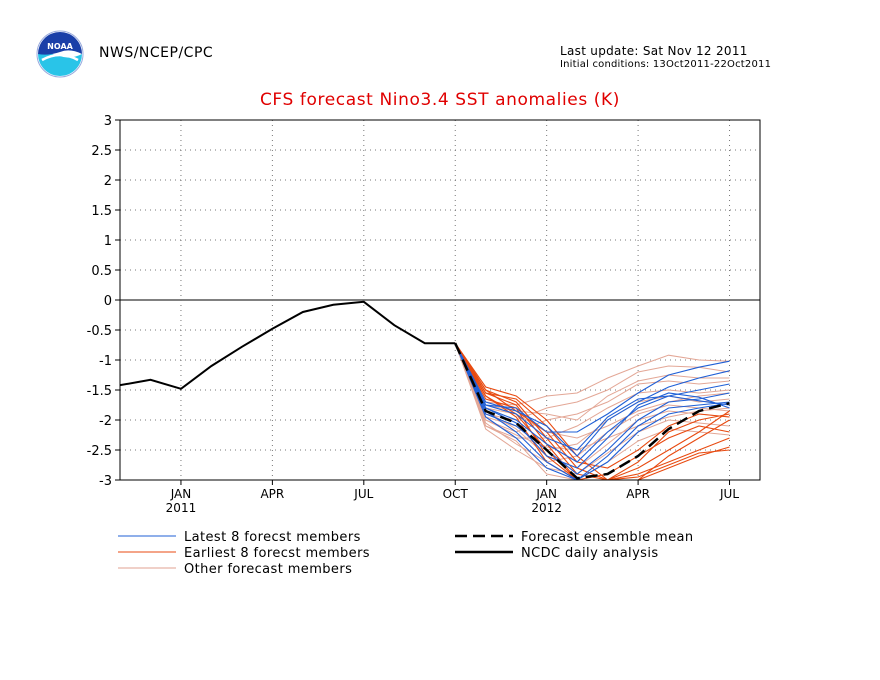  What do you see at coordinates (181, 508) in the screenshot?
I see `x-tick-year-label: 2011` at bounding box center [181, 508].